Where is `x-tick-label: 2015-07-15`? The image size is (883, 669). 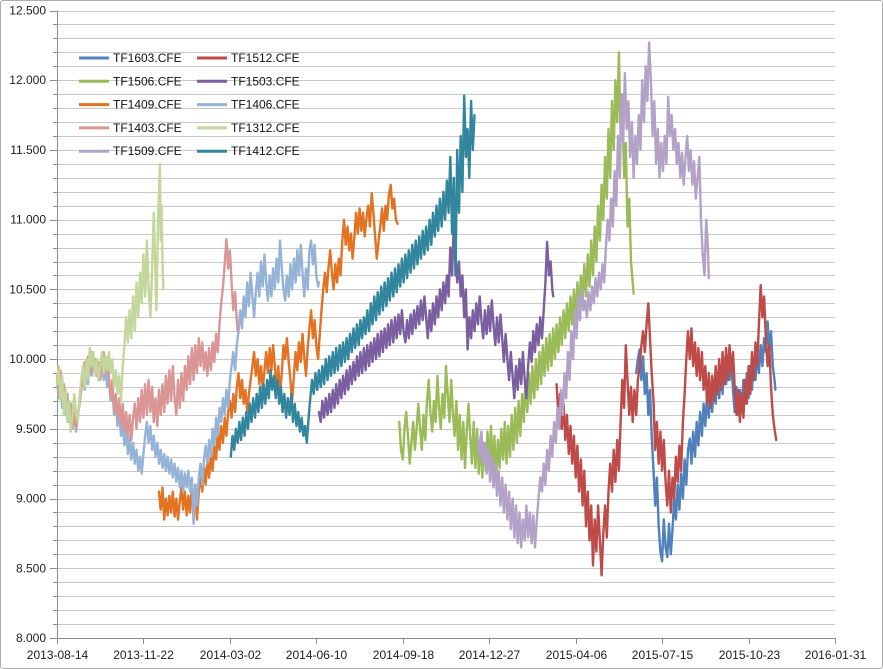 x-tick-label: 2015-07-15 is located at coordinates (663, 655).